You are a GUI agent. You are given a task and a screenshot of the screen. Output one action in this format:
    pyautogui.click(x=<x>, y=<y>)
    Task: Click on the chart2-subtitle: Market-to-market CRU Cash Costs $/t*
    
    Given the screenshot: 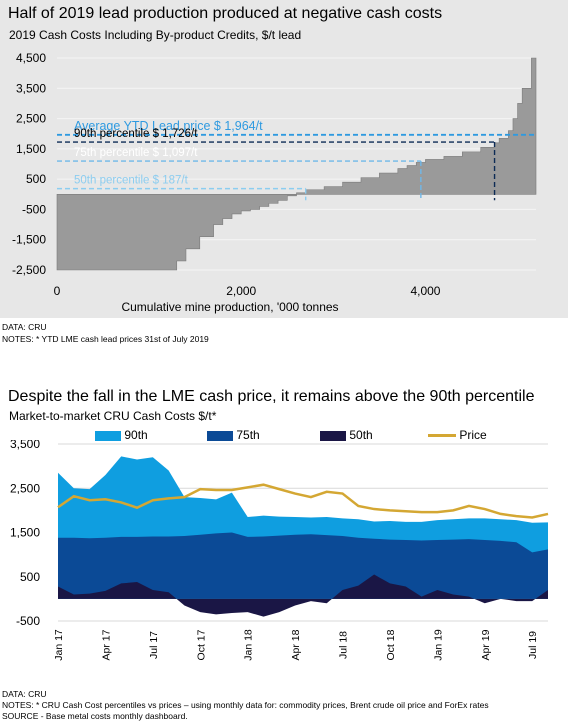 What is the action you would take?
    pyautogui.click(x=113, y=416)
    